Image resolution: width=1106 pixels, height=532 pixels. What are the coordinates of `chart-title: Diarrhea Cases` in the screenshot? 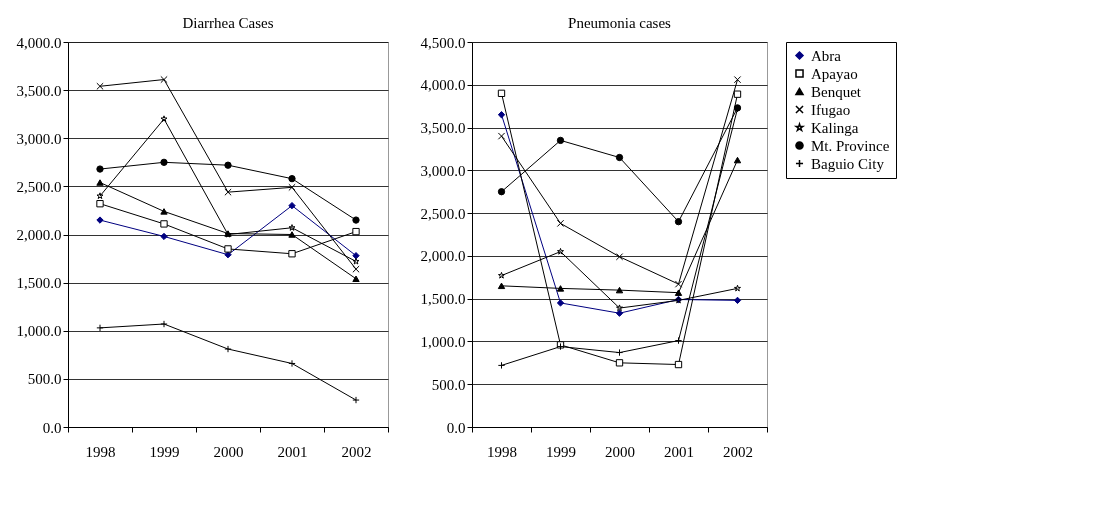 It's located at (228, 23).